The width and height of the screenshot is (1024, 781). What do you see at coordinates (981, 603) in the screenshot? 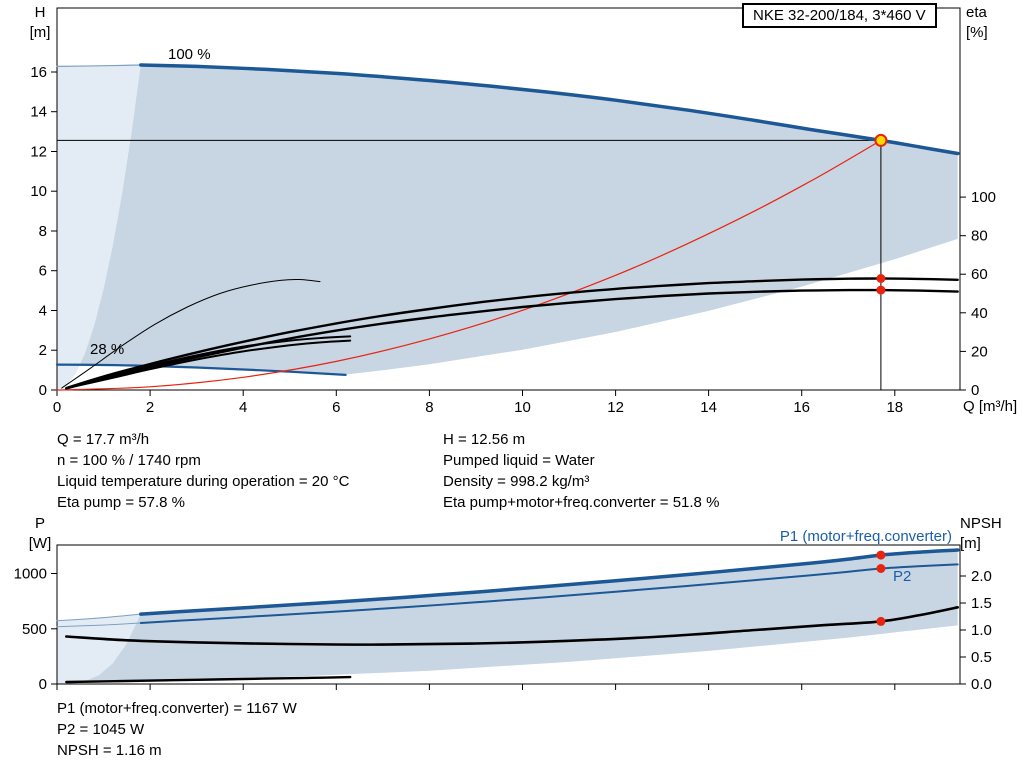
I see `y2-tick-label: 1.5` at bounding box center [981, 603].